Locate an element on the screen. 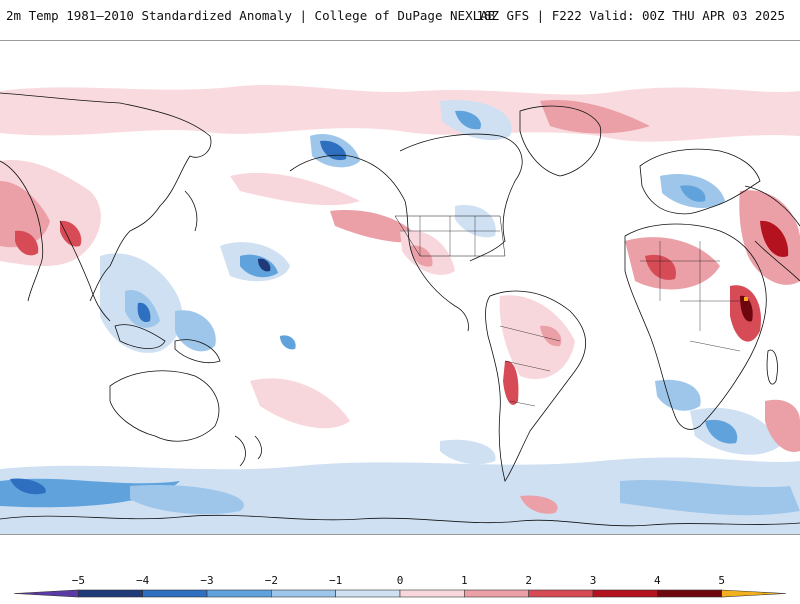 This screenshot has width=800, height=604. colorbar-graphic: −5 −4 −3 −2 −1 0 1 2 3 4 5 is located at coordinates (400, 586).